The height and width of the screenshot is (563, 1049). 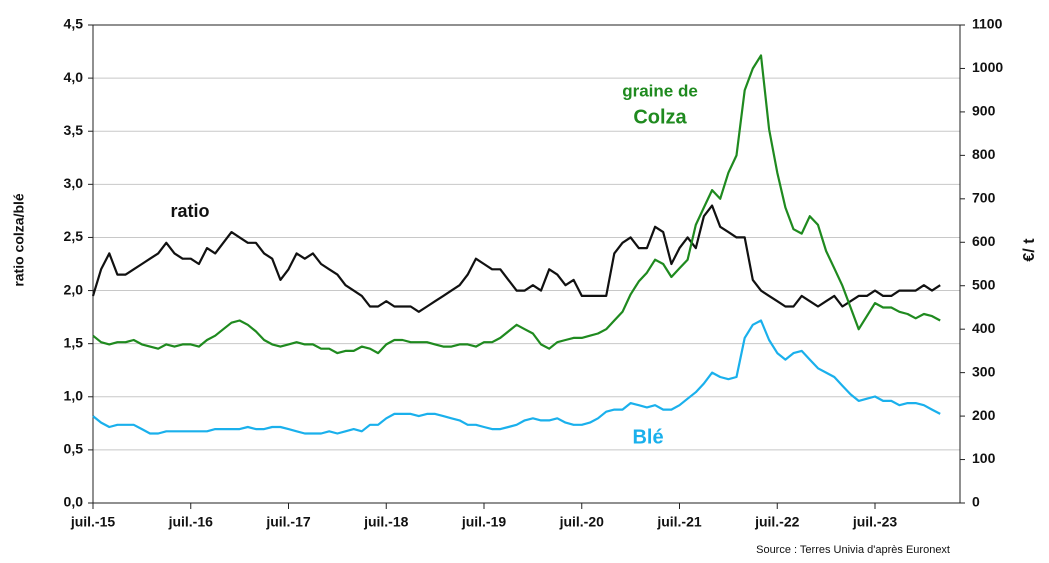 What do you see at coordinates (984, 198) in the screenshot?
I see `y2-tick-label: 700` at bounding box center [984, 198].